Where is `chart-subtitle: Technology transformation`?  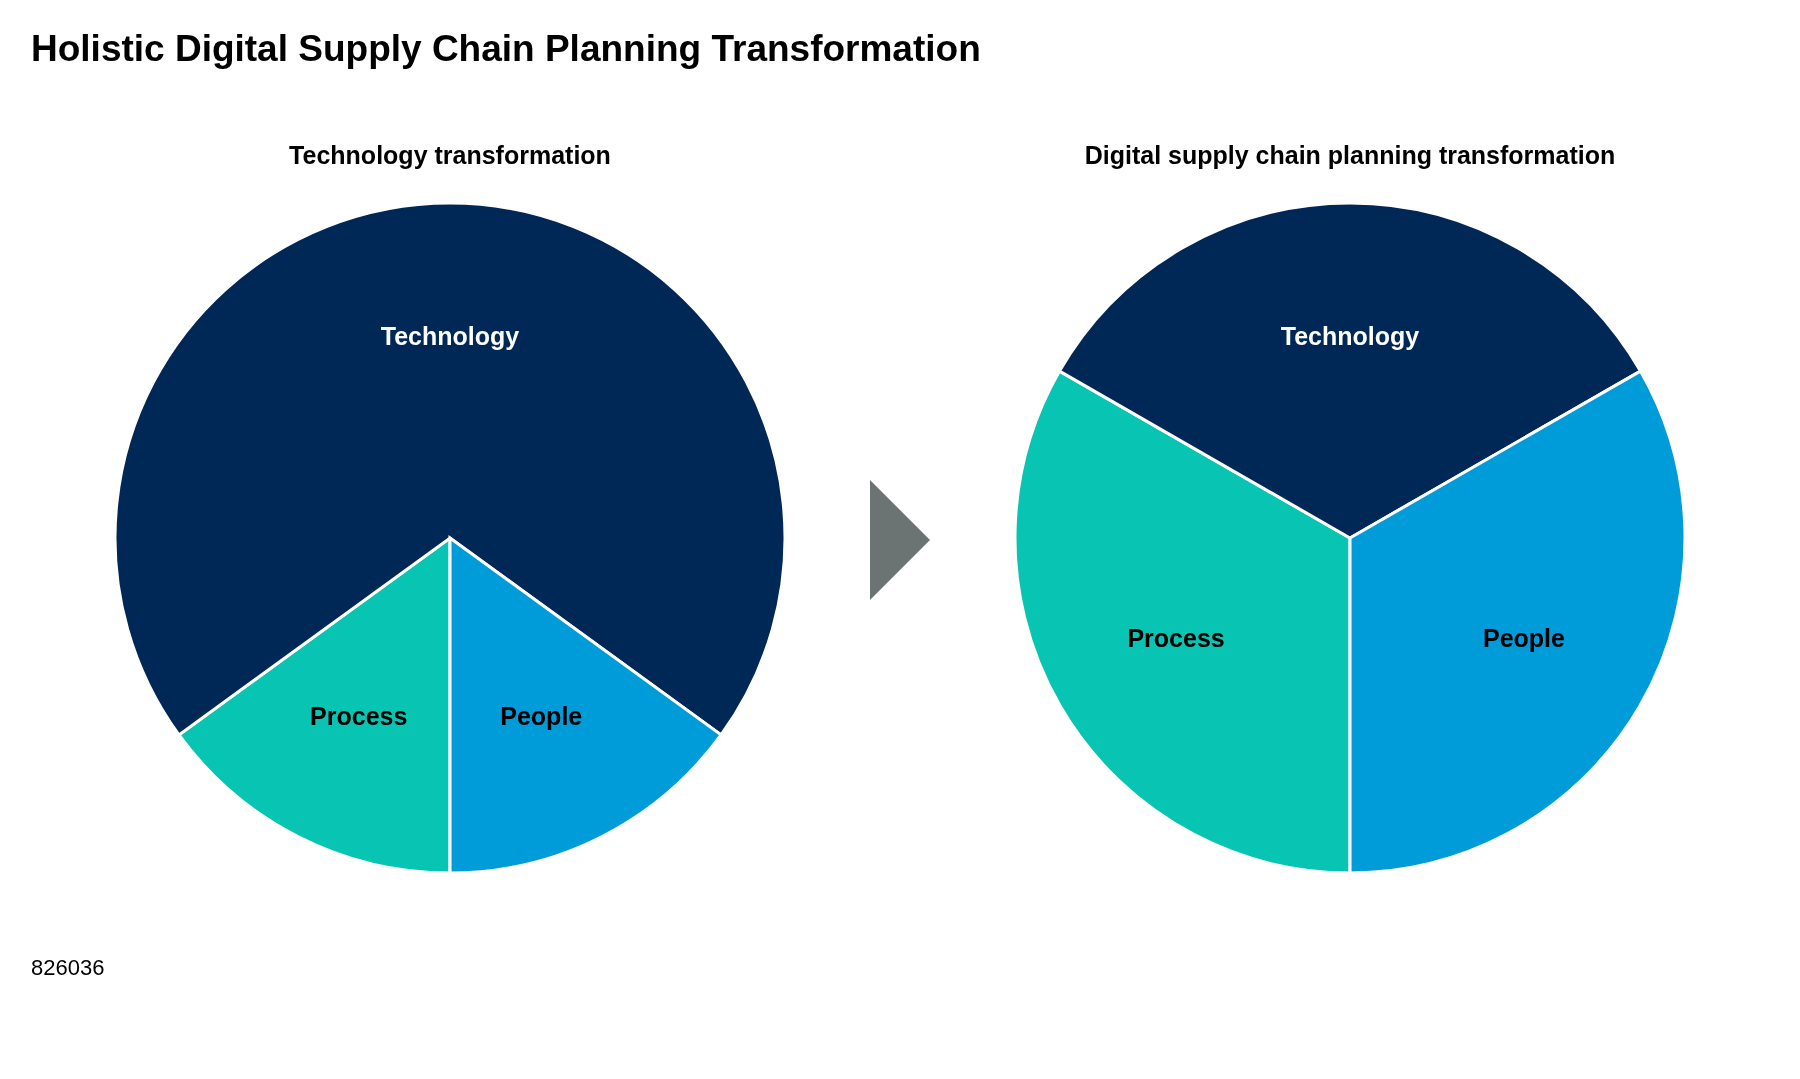 chart-subtitle: Technology transformation is located at coordinates (450, 155).